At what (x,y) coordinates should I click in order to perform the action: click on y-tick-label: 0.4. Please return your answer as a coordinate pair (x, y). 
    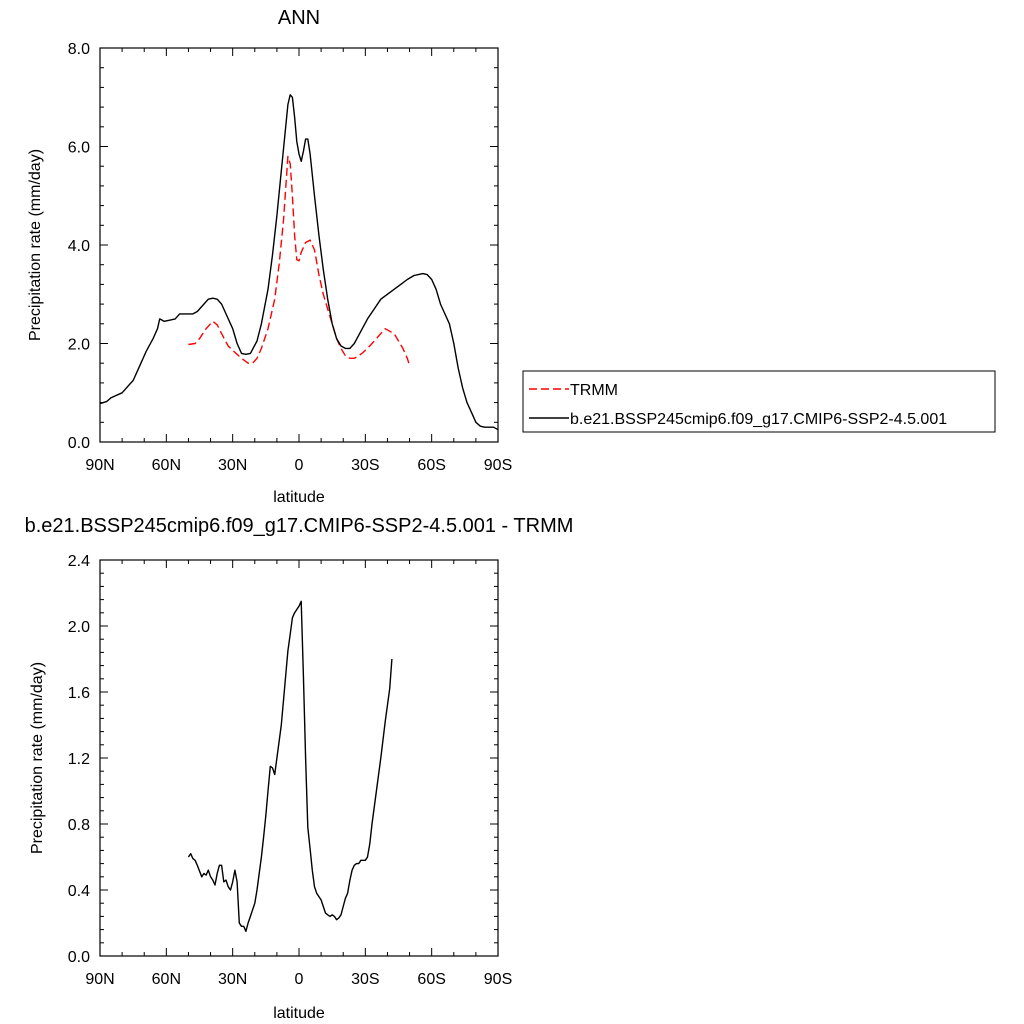
    Looking at the image, I should click on (79, 891).